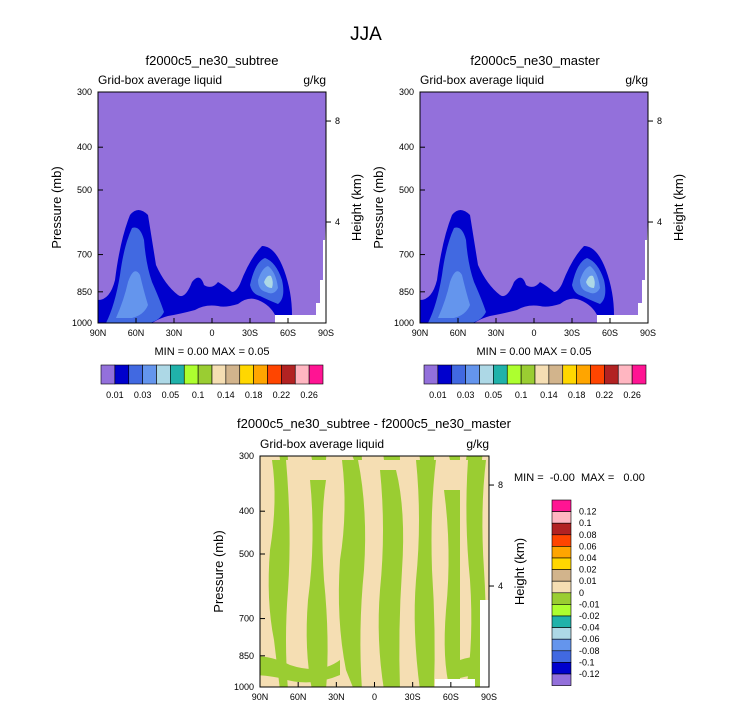 This screenshot has width=733, height=711. I want to click on height-tick-label: 4, so click(659, 222).